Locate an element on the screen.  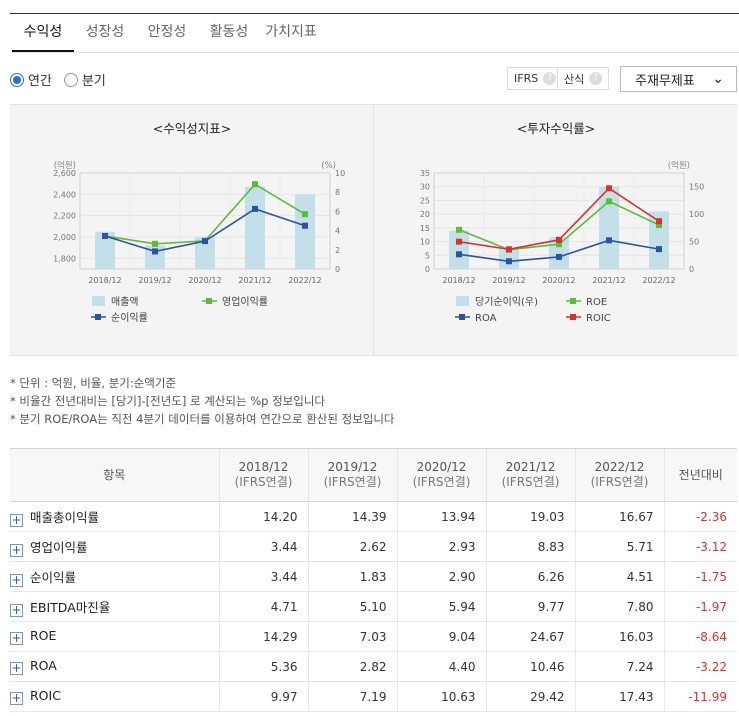
value-cell: 7.24 is located at coordinates (619, 666).